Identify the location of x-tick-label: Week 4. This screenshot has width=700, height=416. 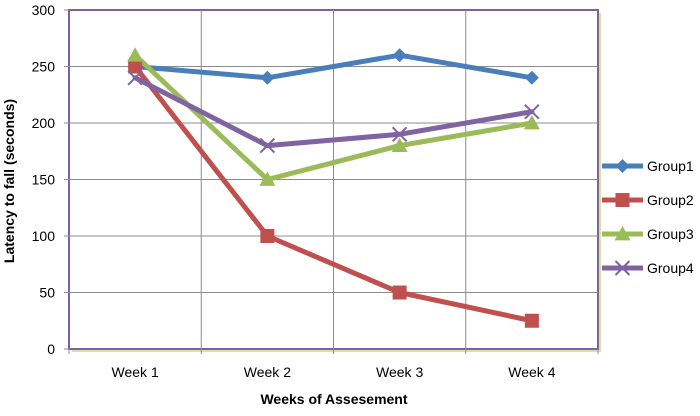
(531, 372).